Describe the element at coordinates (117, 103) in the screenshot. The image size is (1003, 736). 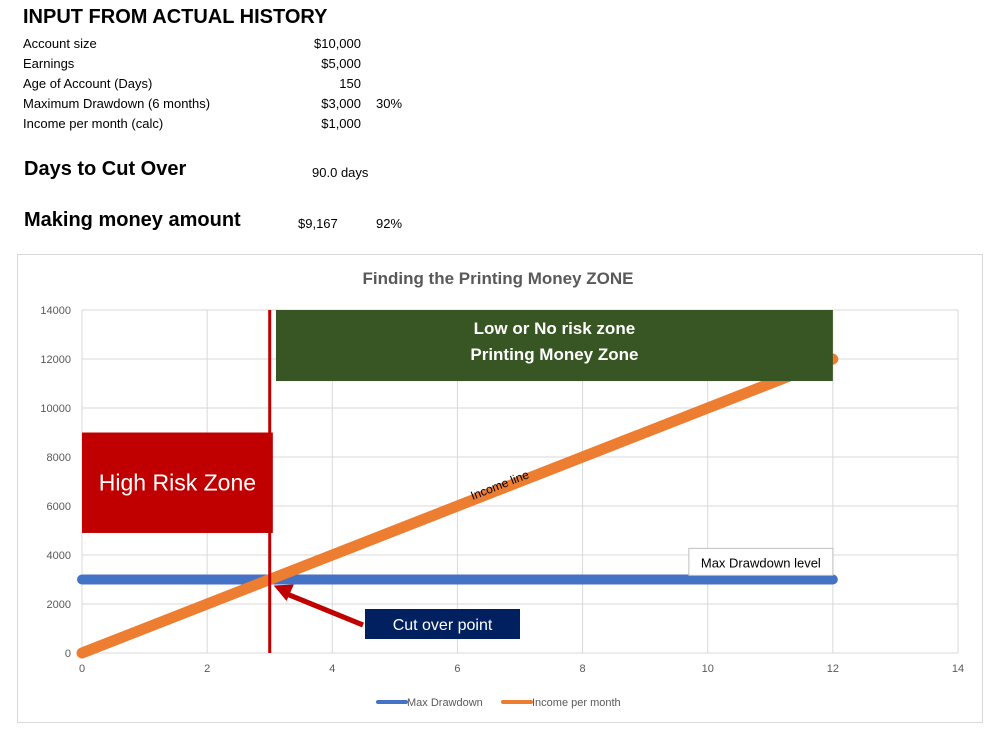
I see `input-label: Maximum Drawdown (6 months)` at that location.